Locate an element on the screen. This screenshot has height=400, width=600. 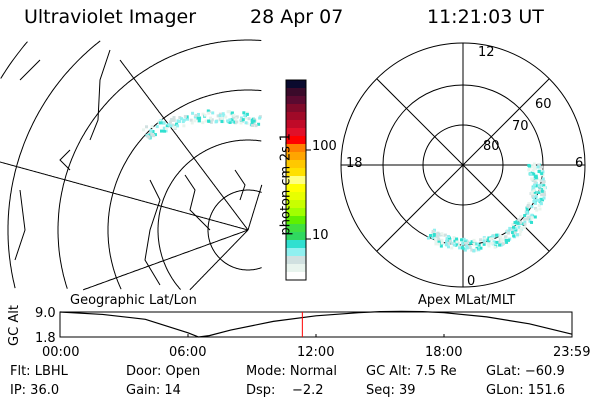
ip-status: IP: 36.0 is located at coordinates (35, 390).